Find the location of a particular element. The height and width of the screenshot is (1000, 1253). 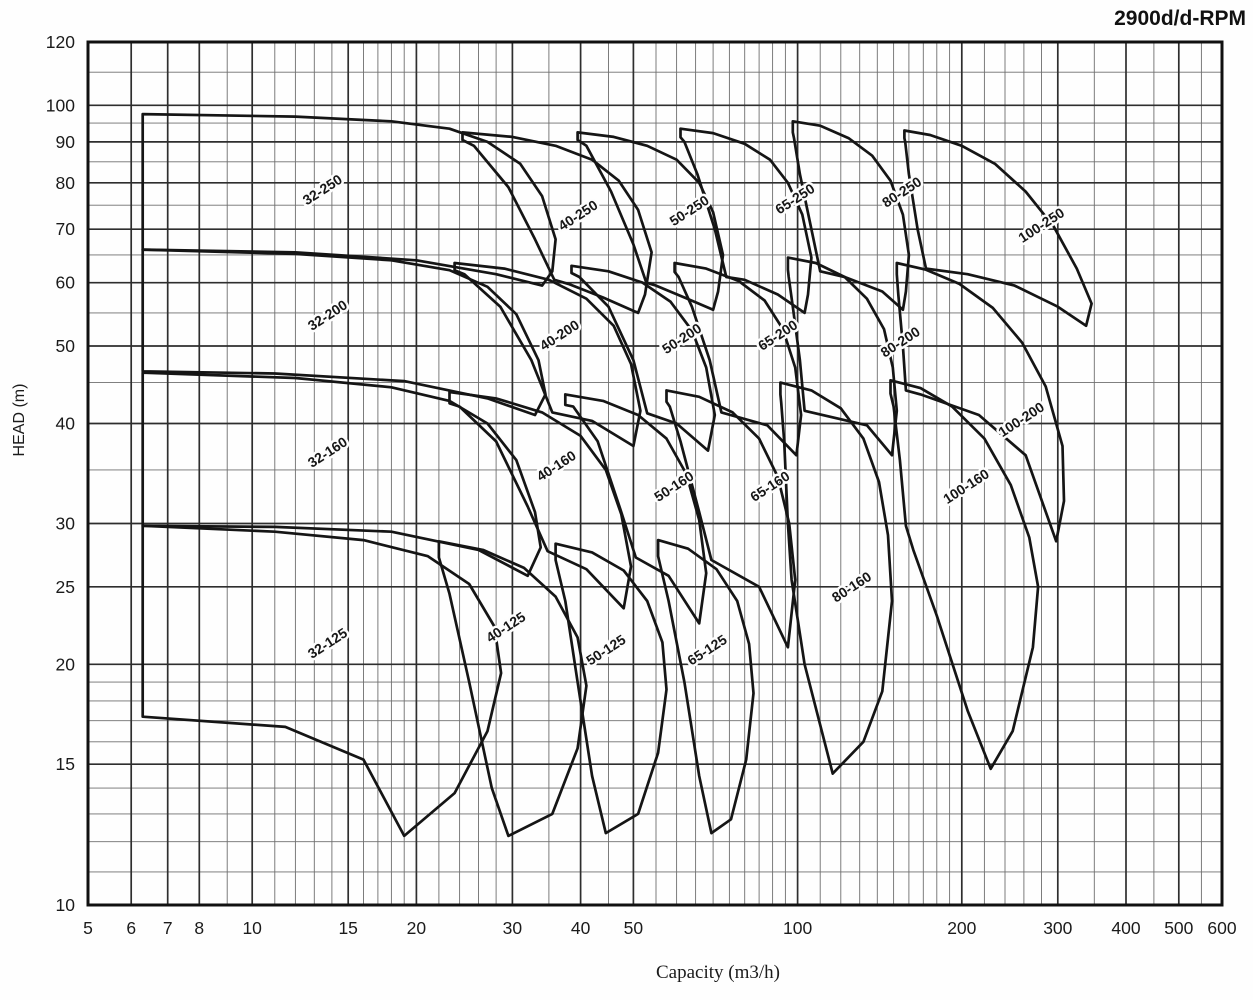

x-tick-label: 40 is located at coordinates (581, 928).